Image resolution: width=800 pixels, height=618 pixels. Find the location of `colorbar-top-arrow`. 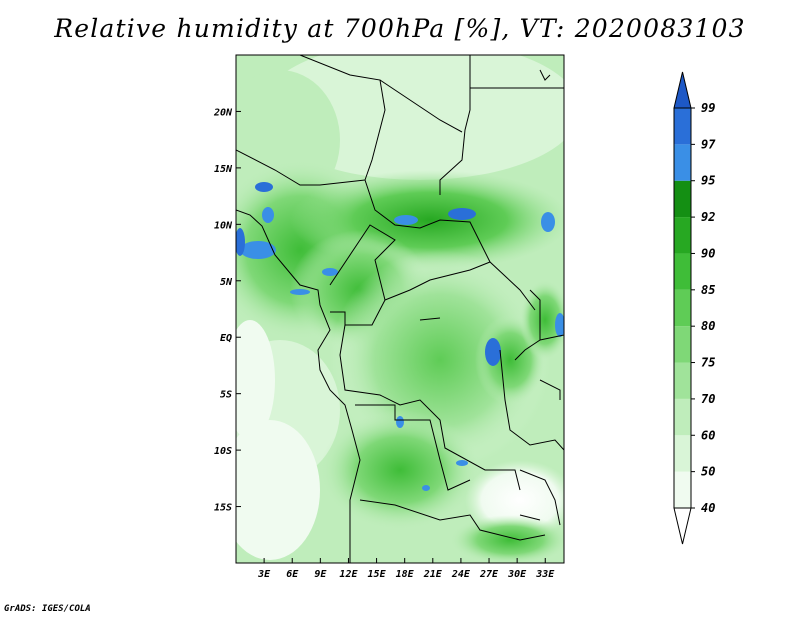

colorbar-top-arrow is located at coordinates (682, 90).